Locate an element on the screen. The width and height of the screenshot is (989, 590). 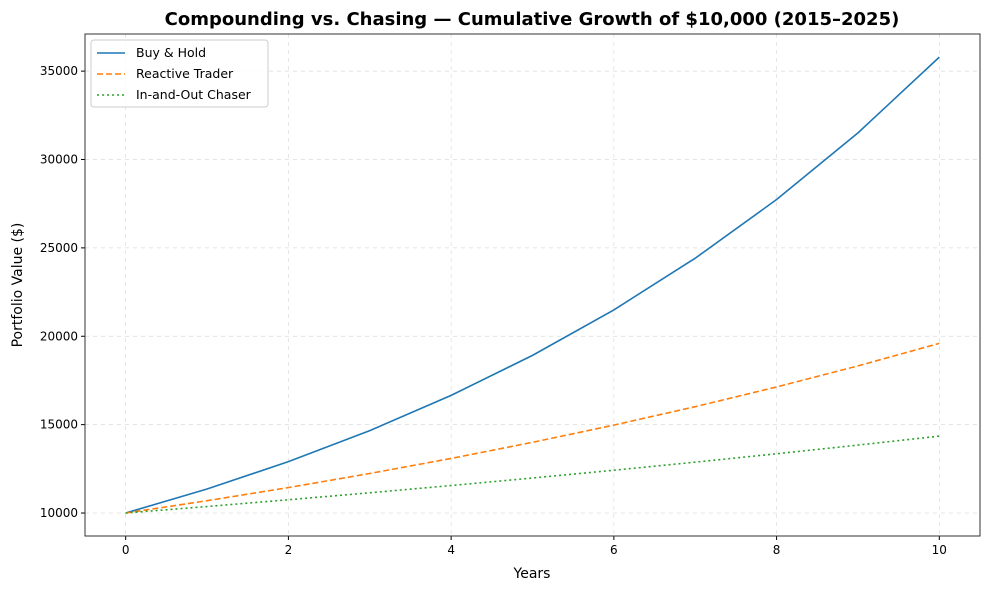
legend-label: Buy & Hold is located at coordinates (171, 52).